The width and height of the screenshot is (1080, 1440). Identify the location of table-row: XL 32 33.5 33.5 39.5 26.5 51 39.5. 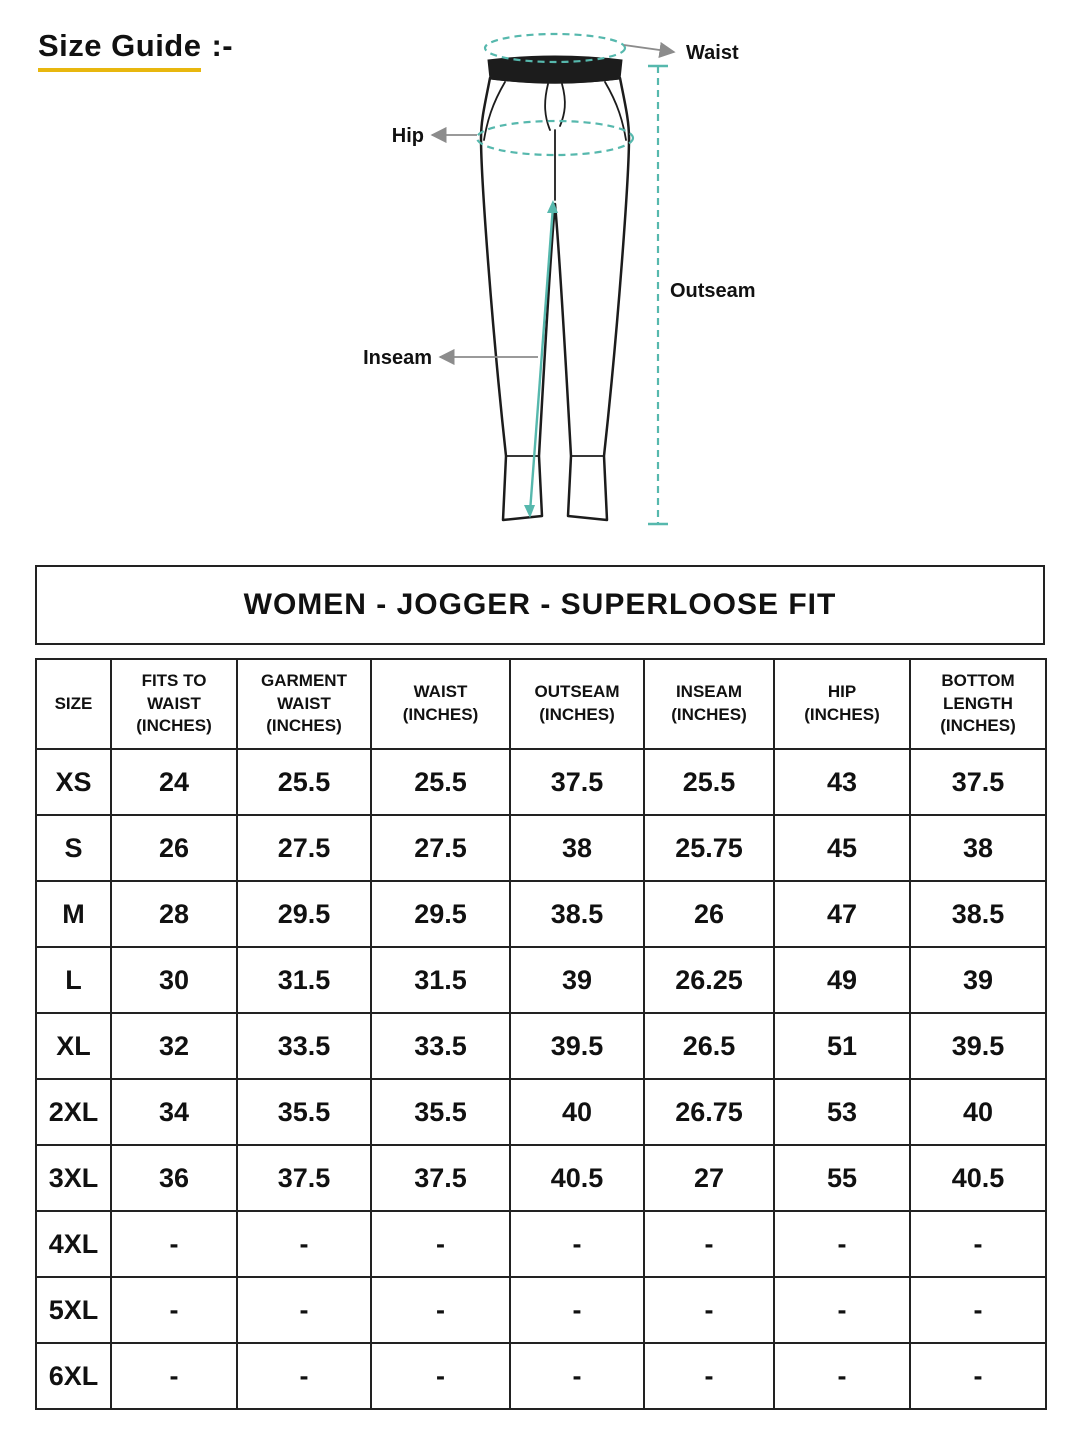
(541, 1046).